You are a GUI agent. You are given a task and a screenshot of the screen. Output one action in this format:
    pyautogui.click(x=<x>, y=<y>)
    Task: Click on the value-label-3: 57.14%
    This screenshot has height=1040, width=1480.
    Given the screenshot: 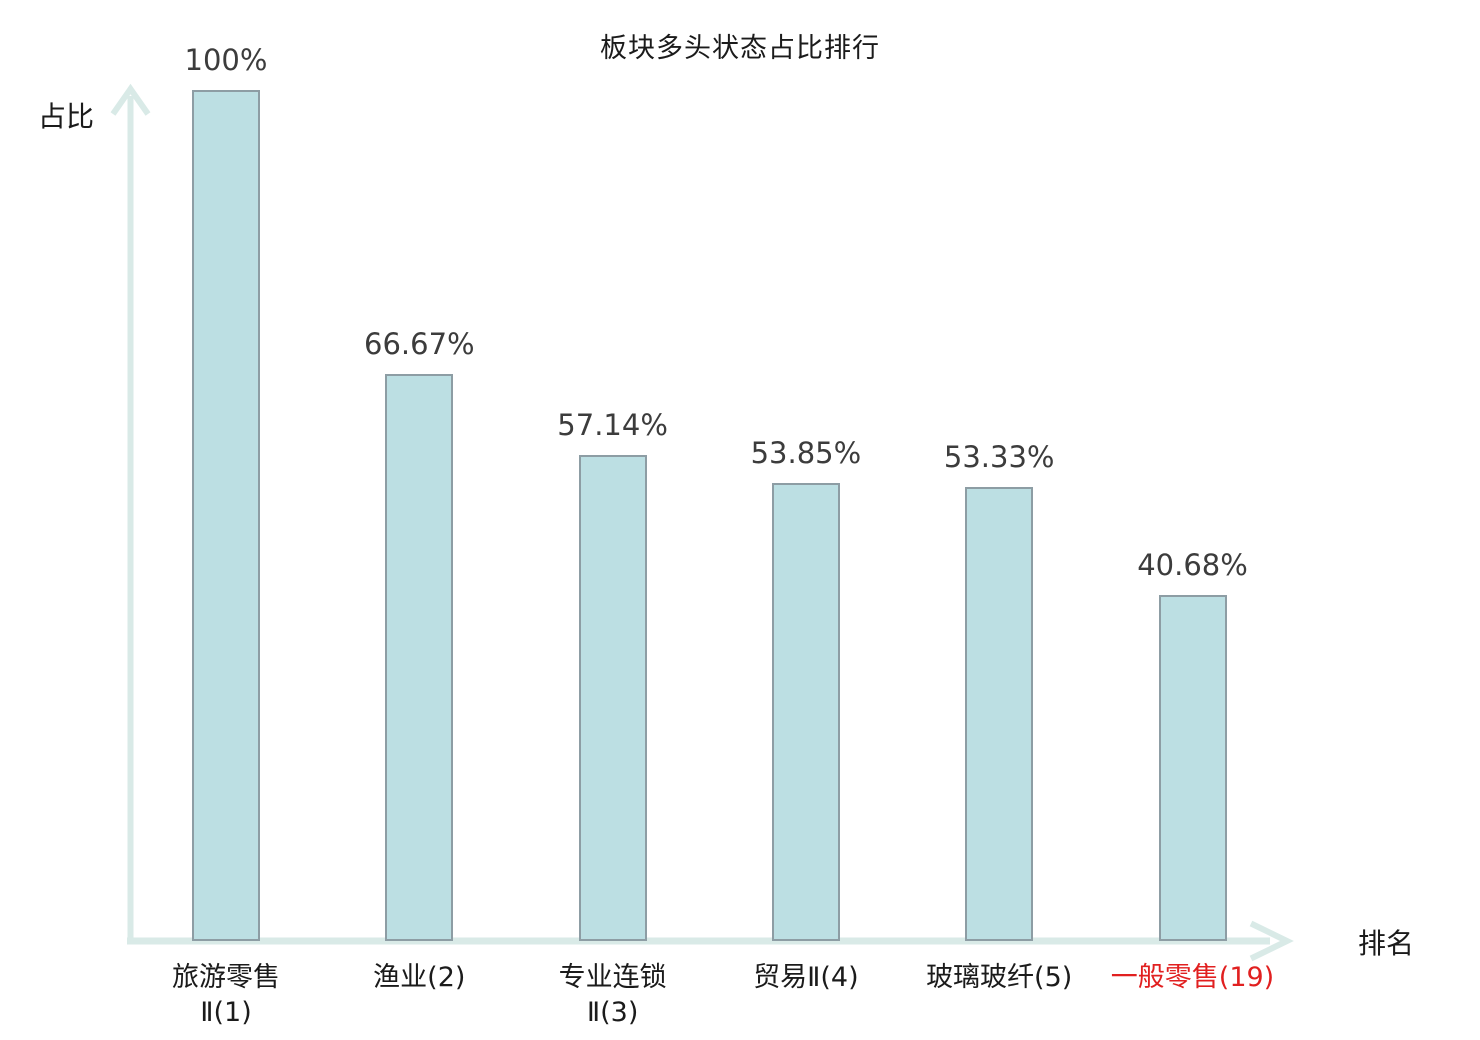 What is the action you would take?
    pyautogui.click(x=612, y=424)
    